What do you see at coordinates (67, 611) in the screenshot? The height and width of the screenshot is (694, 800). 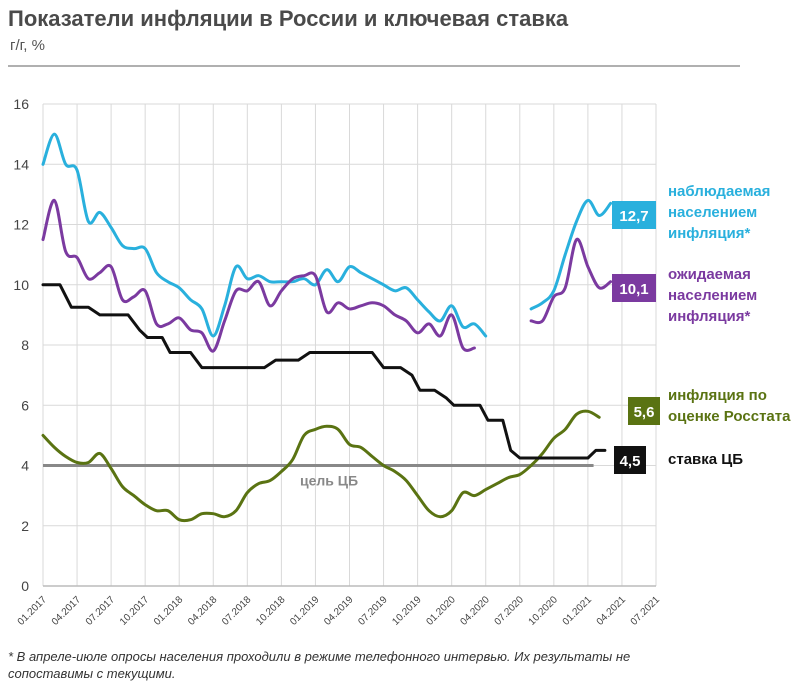 I see `x-tick-label: 04.2017` at bounding box center [67, 611].